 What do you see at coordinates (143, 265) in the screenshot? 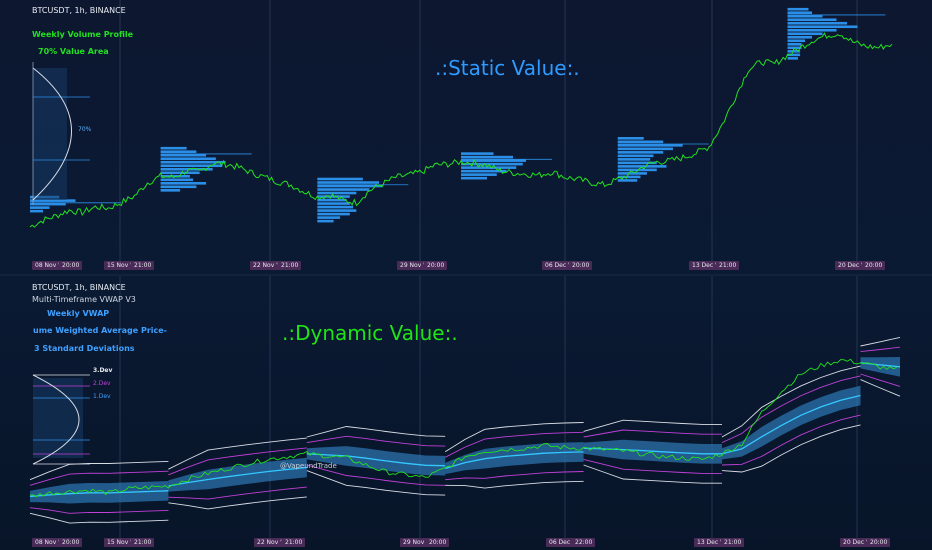
I see `top-tick-3: 21:00` at bounding box center [143, 265].